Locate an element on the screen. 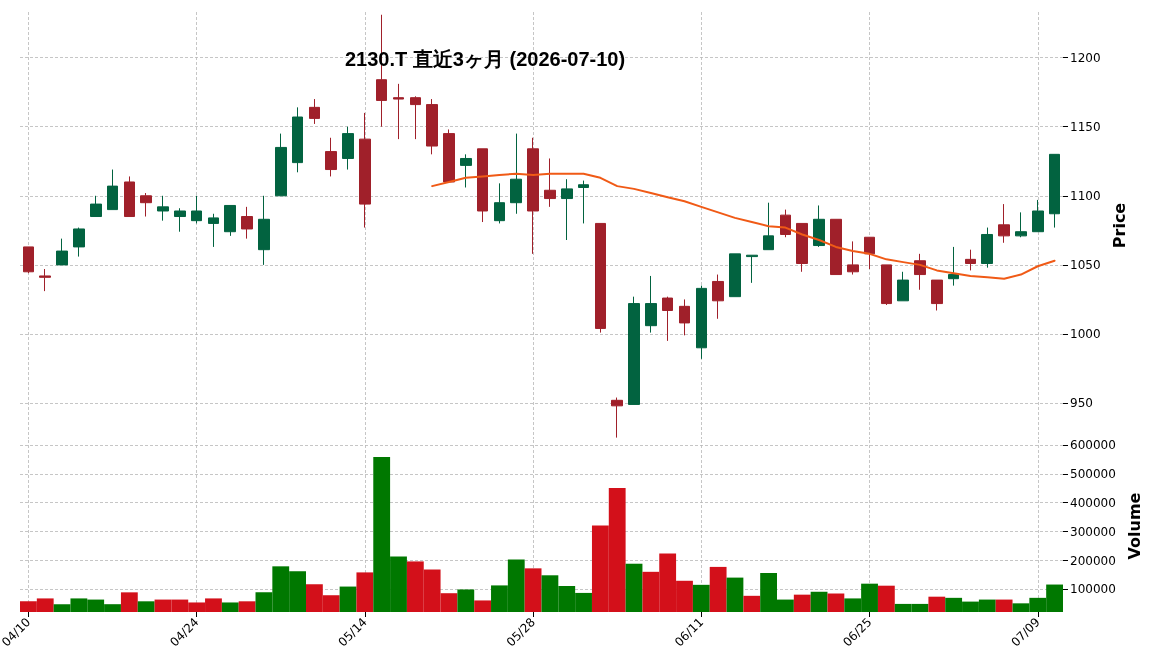 The width and height of the screenshot is (1152, 670). y-tick-label: 950 is located at coordinates (1081, 403).